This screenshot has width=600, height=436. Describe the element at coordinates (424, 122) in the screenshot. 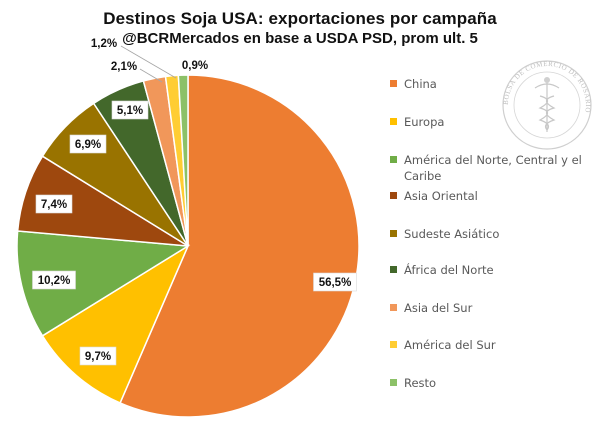

I see `legend-label: Europa` at that location.